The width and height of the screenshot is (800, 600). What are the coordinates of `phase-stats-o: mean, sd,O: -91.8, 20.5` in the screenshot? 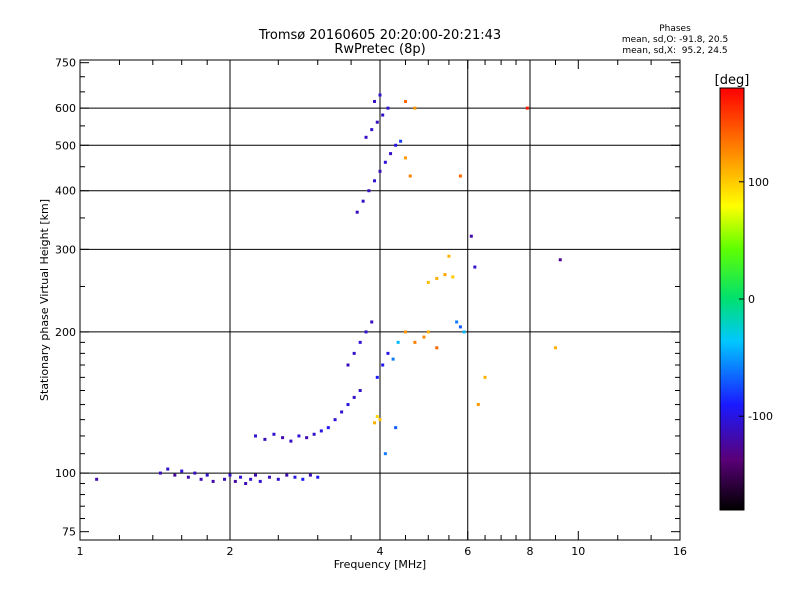 It's located at (675, 40).